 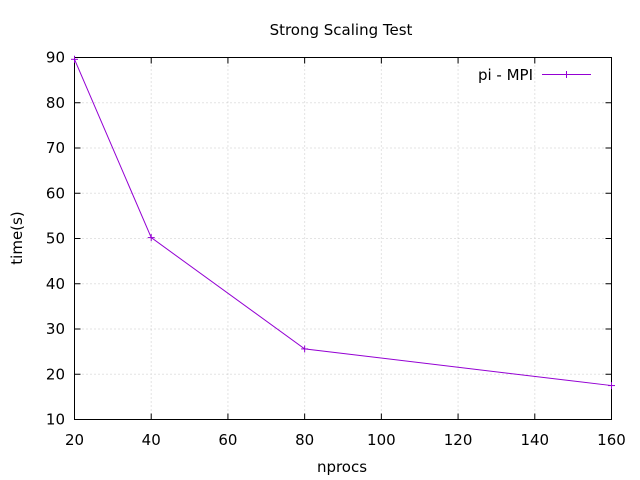 What do you see at coordinates (55, 103) in the screenshot?
I see `y-tick-label: 80` at bounding box center [55, 103].